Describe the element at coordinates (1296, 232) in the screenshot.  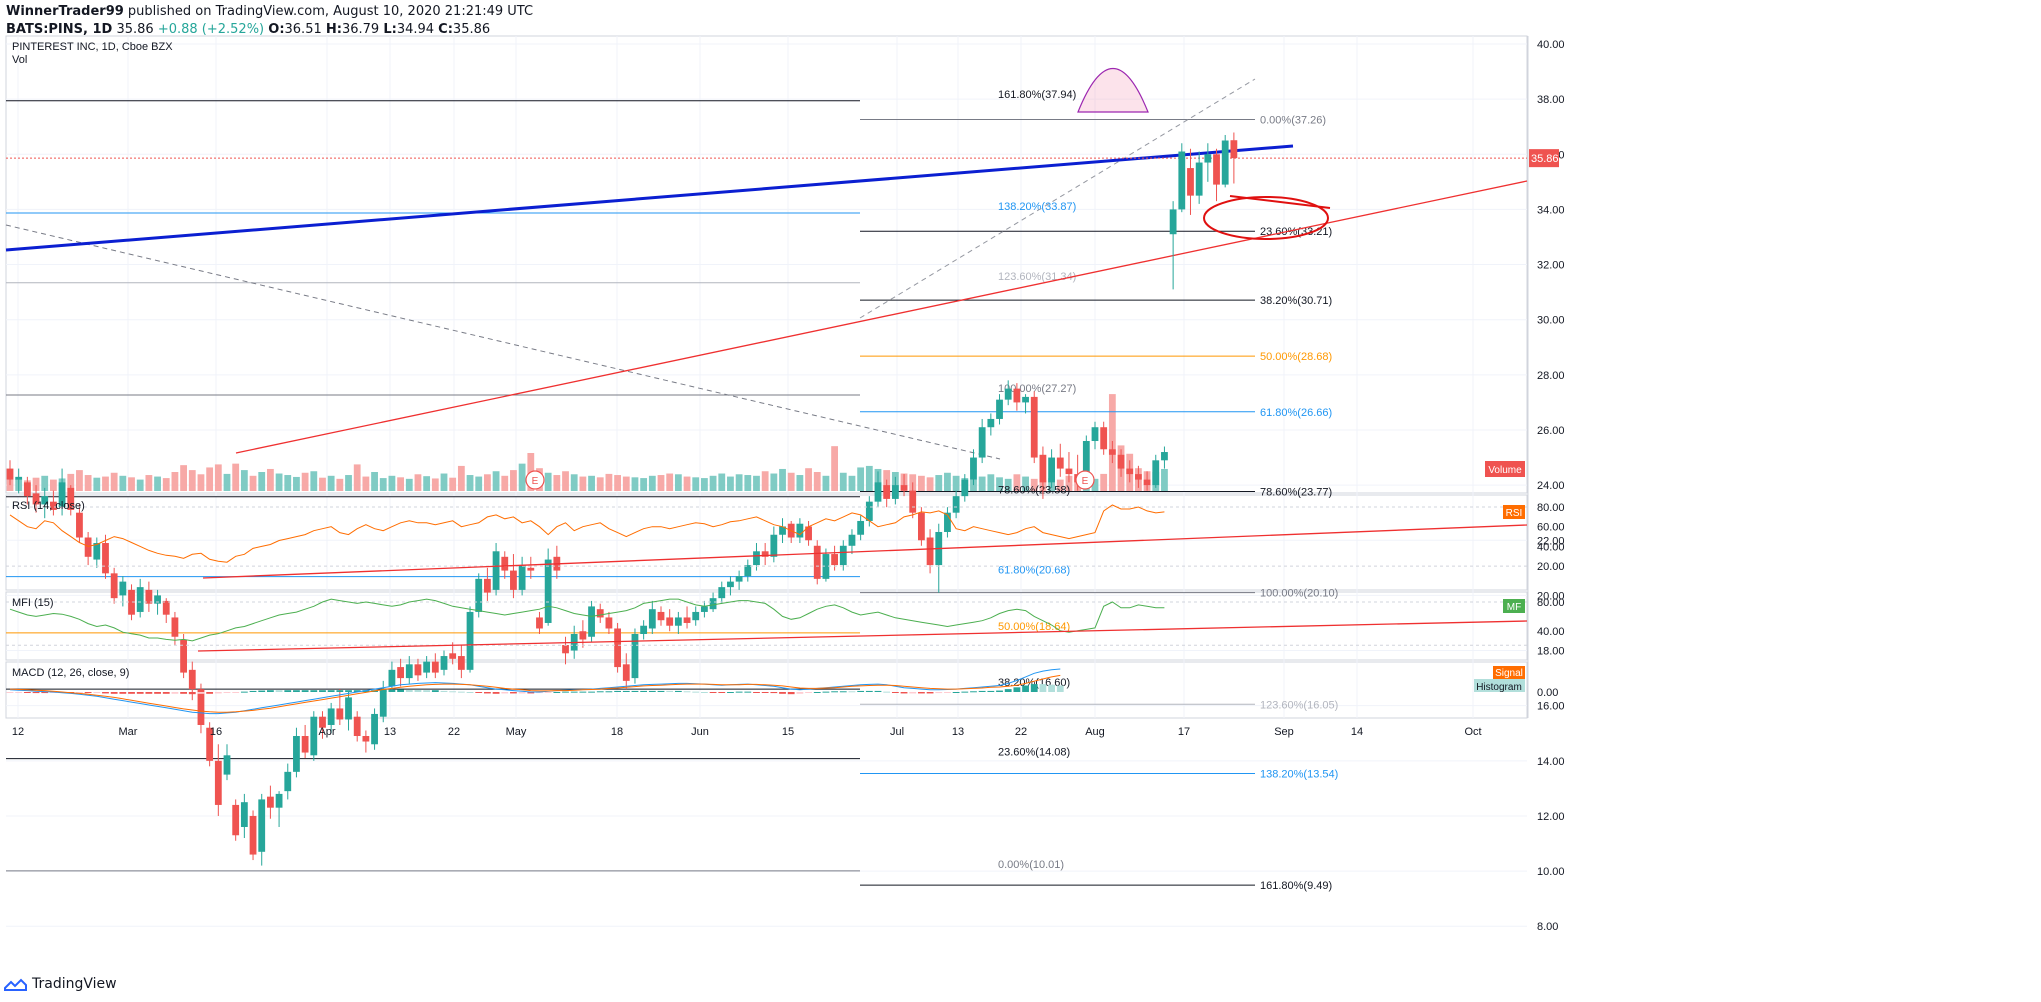
I see `fib-right-label: 23.60%(33.21)` at that location.